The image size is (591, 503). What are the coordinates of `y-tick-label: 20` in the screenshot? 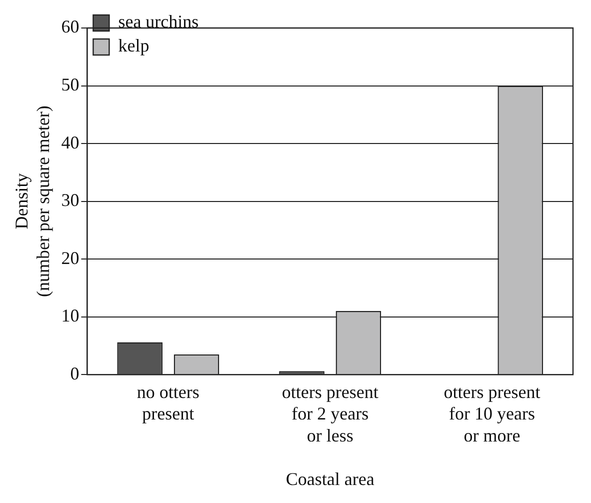 It's located at (70, 258).